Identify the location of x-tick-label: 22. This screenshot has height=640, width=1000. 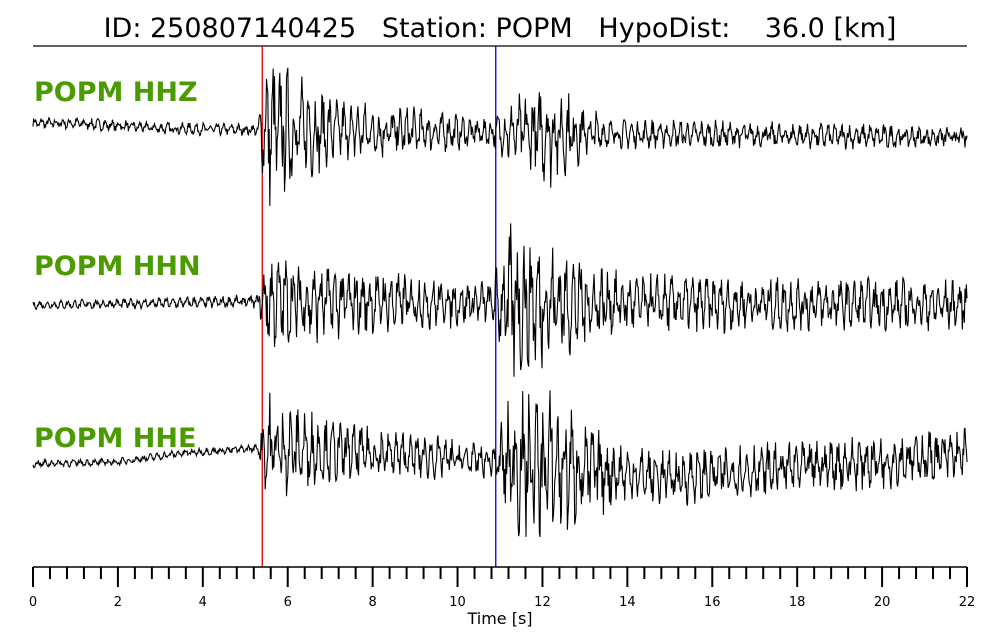
(967, 602).